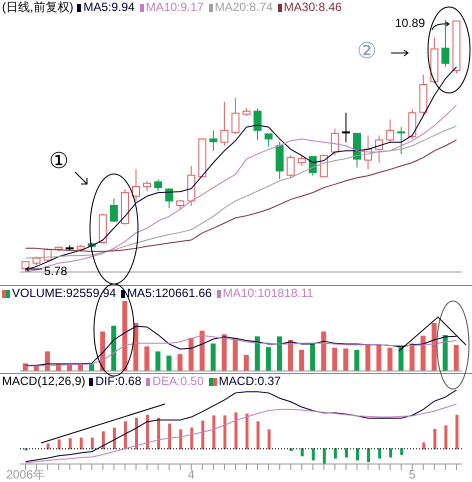  What do you see at coordinates (174, 7) in the screenshot?
I see `legend-label: MA10:9.17` at bounding box center [174, 7].